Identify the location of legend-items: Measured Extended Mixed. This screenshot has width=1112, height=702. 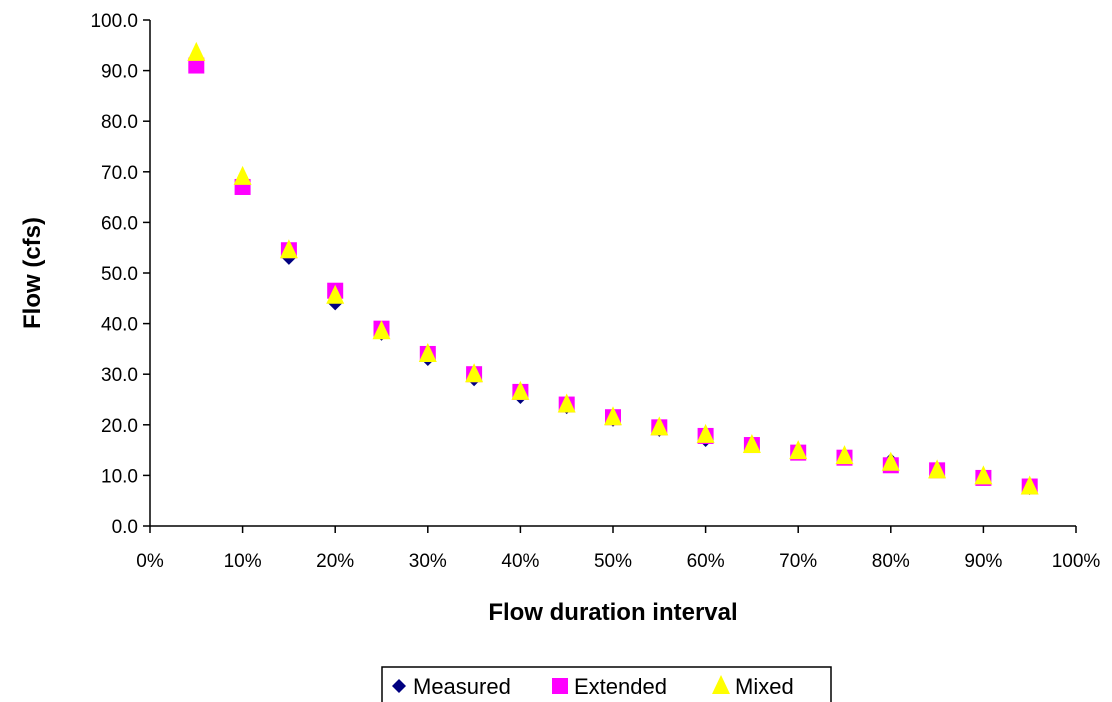
(593, 686).